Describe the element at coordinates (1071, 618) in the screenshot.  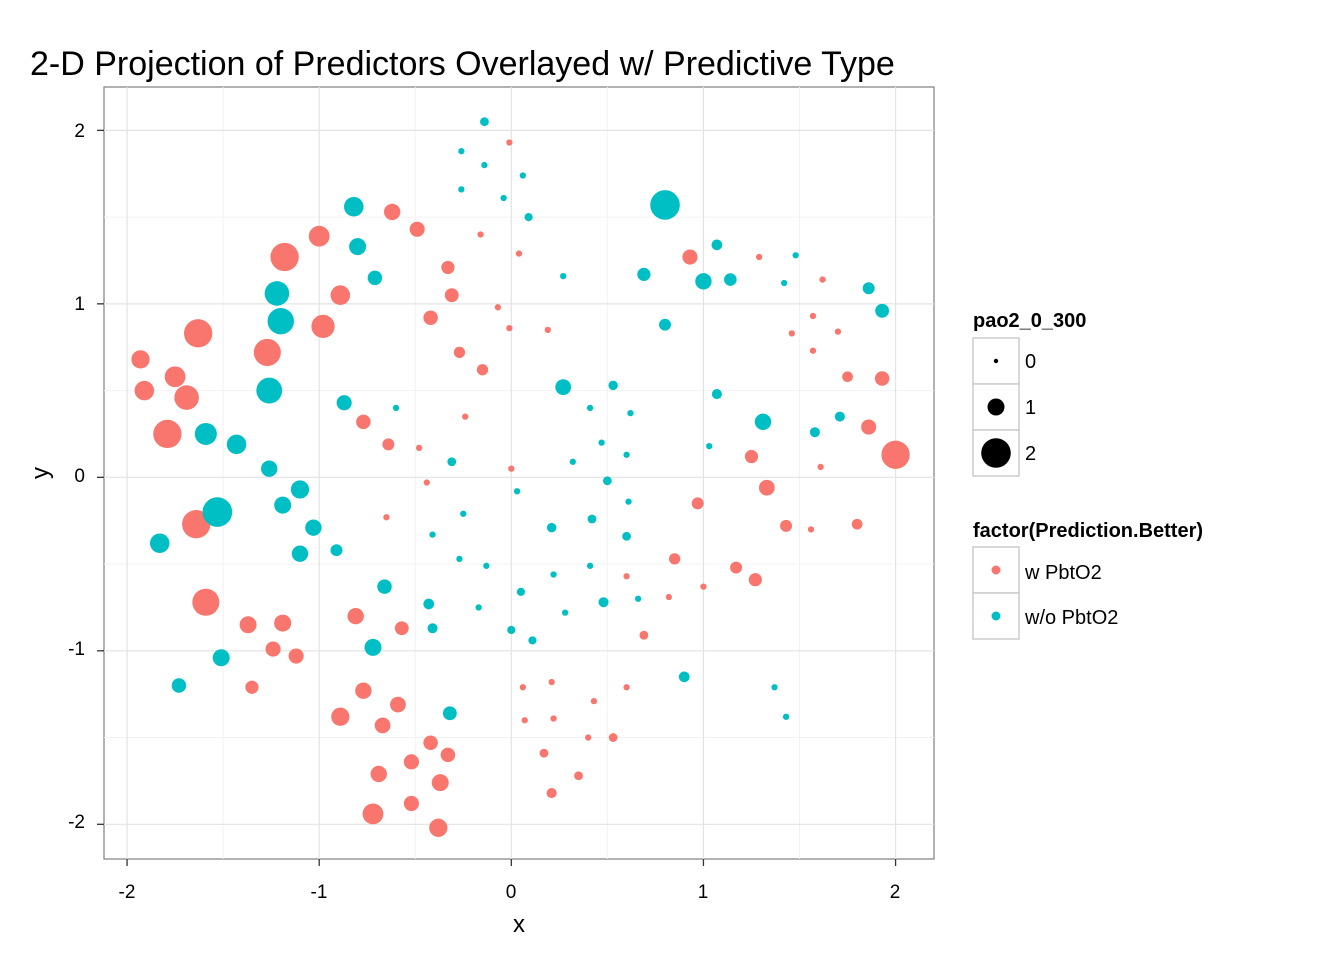
I see `color-legend-label-1: w/o PbtO2` at that location.